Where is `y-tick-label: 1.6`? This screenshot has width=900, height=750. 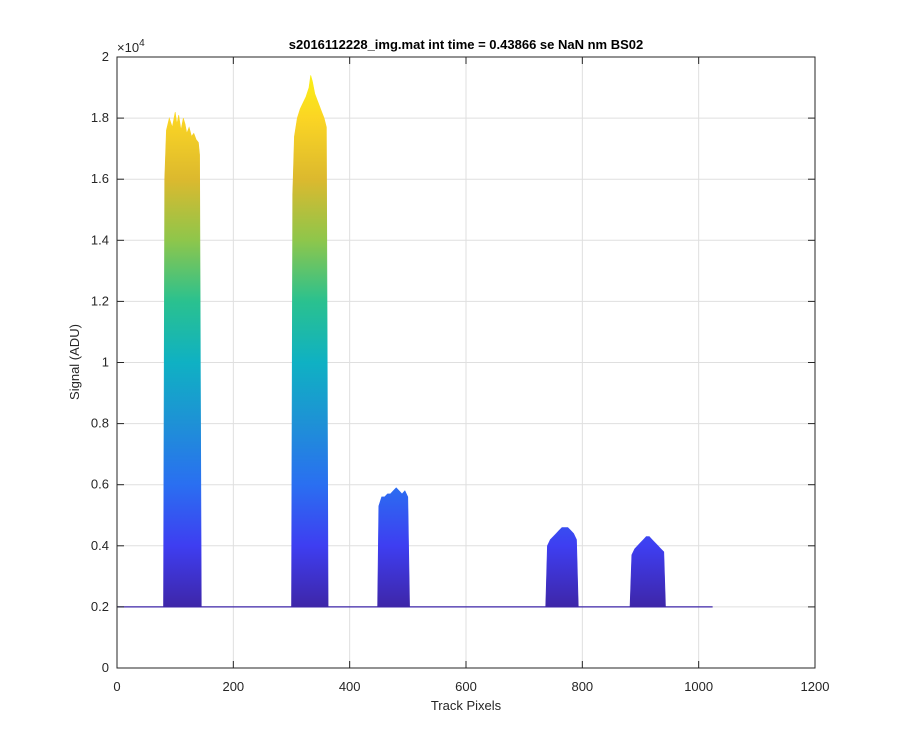
y-tick-label: 1.6 is located at coordinates (100, 178).